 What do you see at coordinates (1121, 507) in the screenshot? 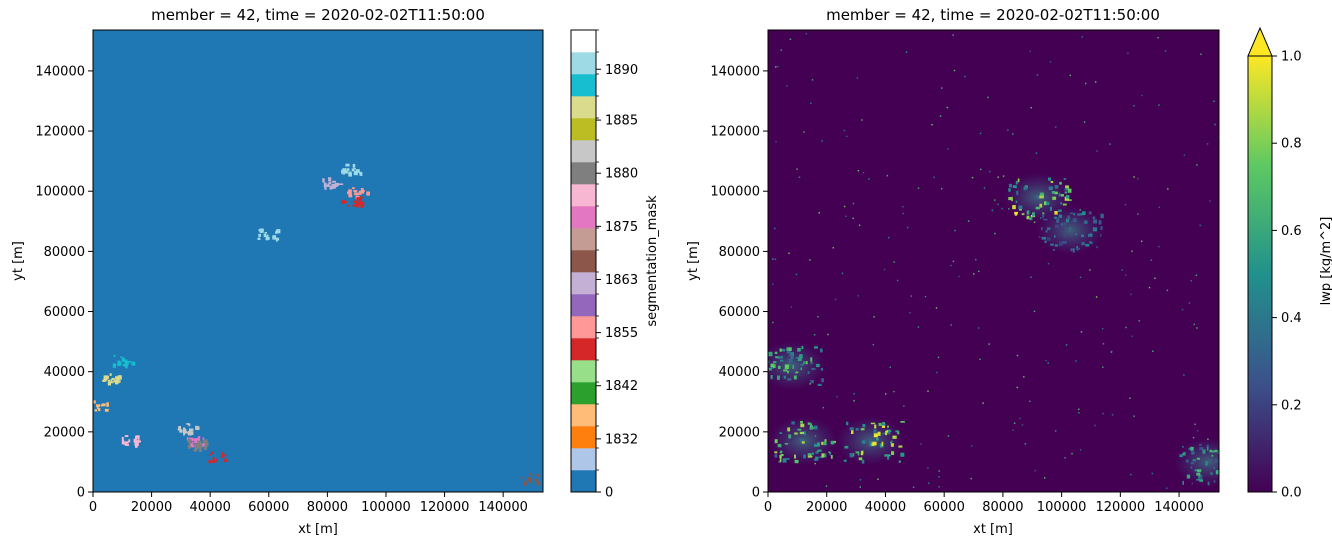
I see `x-tick-label: 120000` at bounding box center [1121, 507].